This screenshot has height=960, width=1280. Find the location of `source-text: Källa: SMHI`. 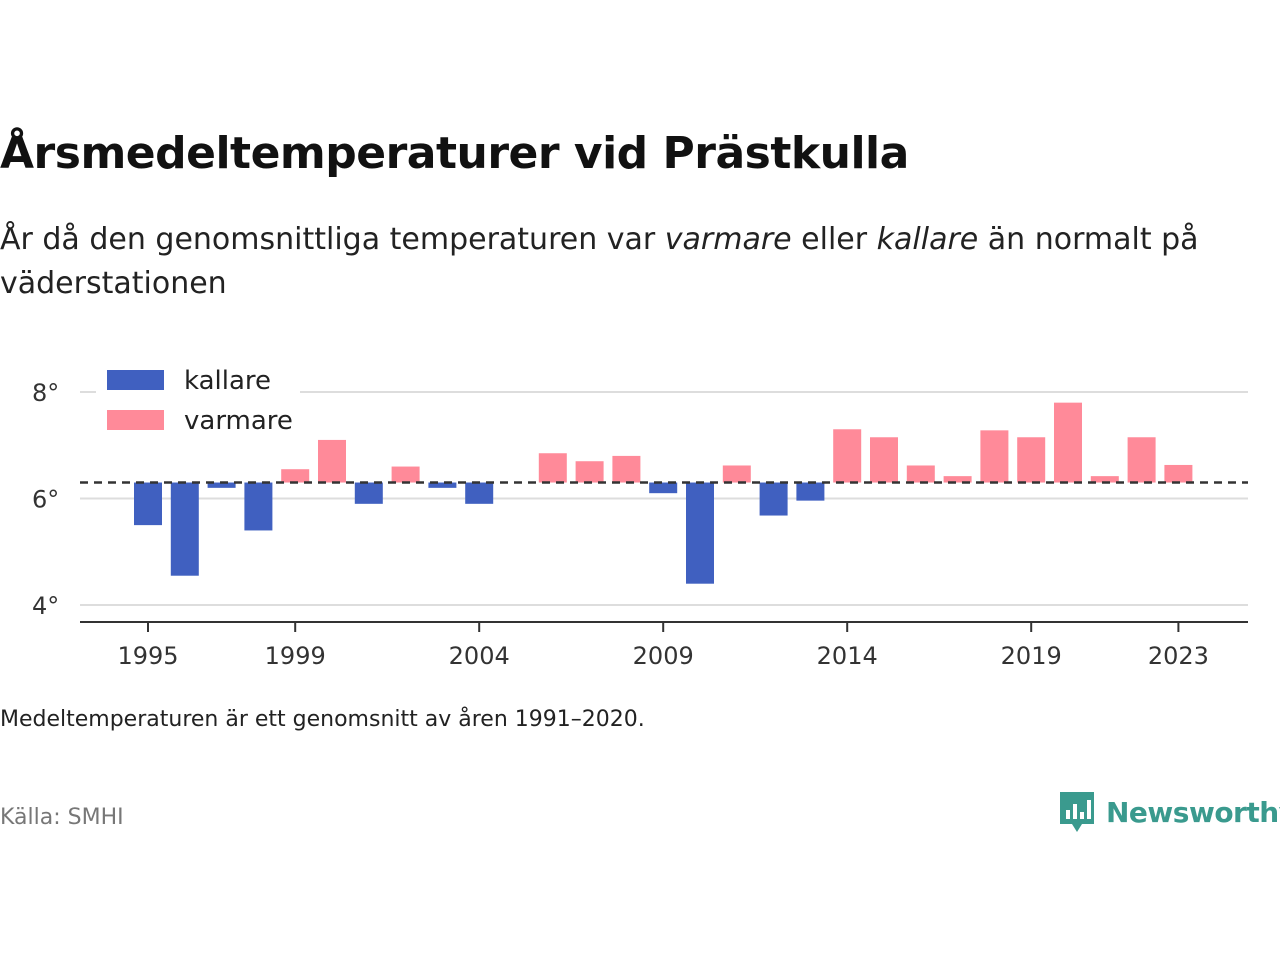

source-text: Källa: SMHI is located at coordinates (62, 817).